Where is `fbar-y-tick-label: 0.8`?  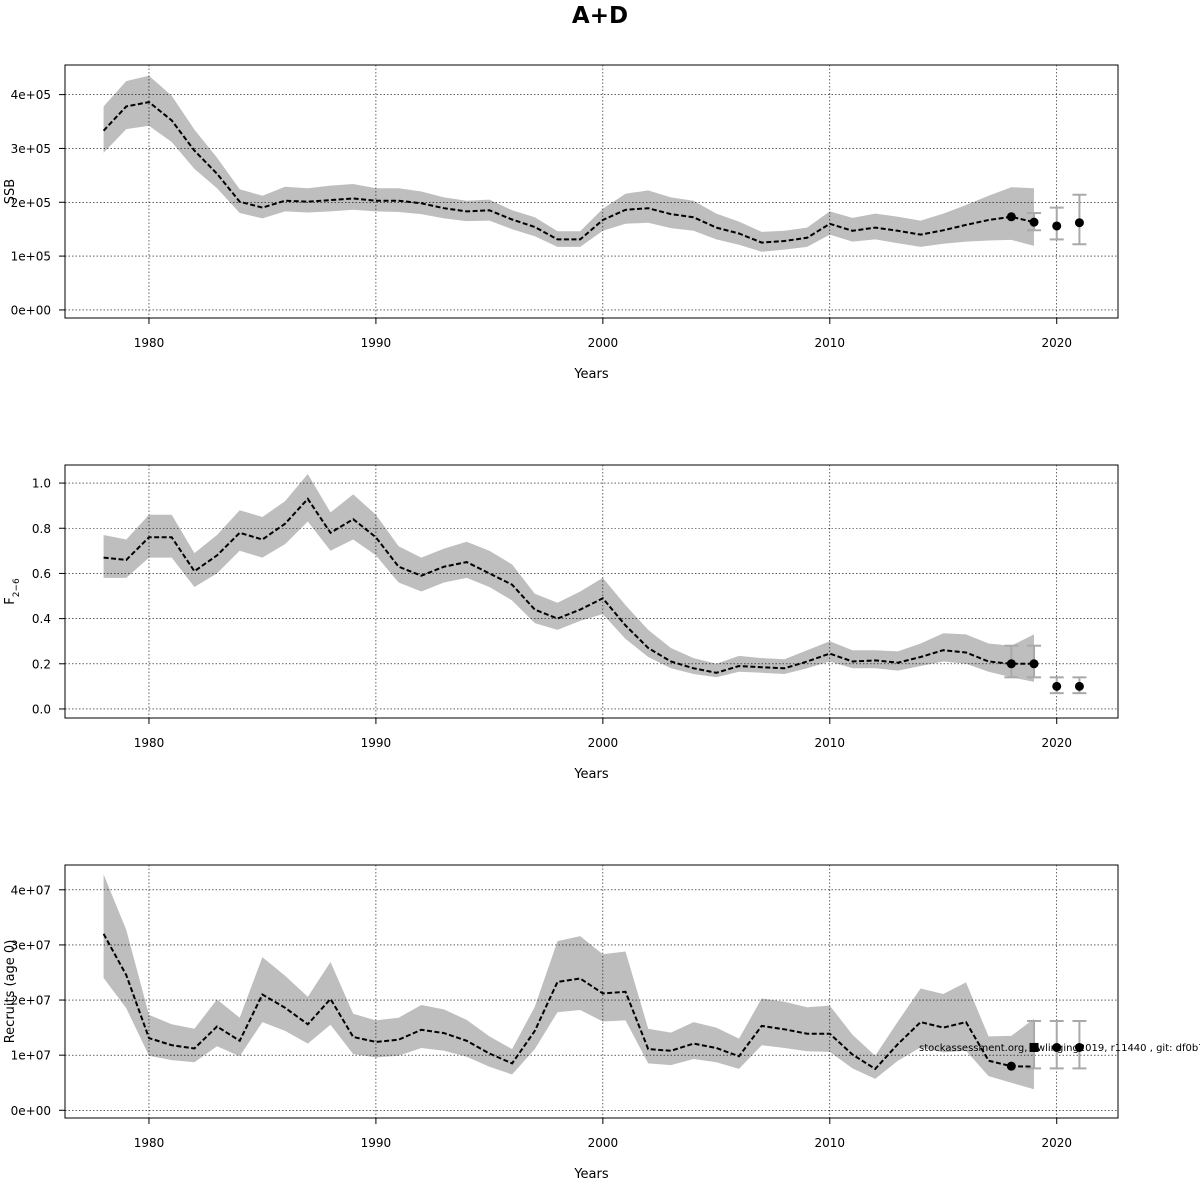
fbar-y-tick-label: 0.8 is located at coordinates (41, 529).